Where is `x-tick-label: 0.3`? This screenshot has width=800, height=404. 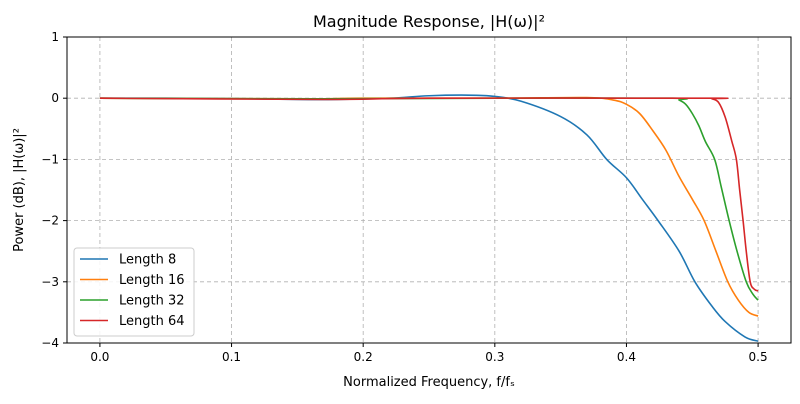
x-tick-label: 0.3 is located at coordinates (494, 357).